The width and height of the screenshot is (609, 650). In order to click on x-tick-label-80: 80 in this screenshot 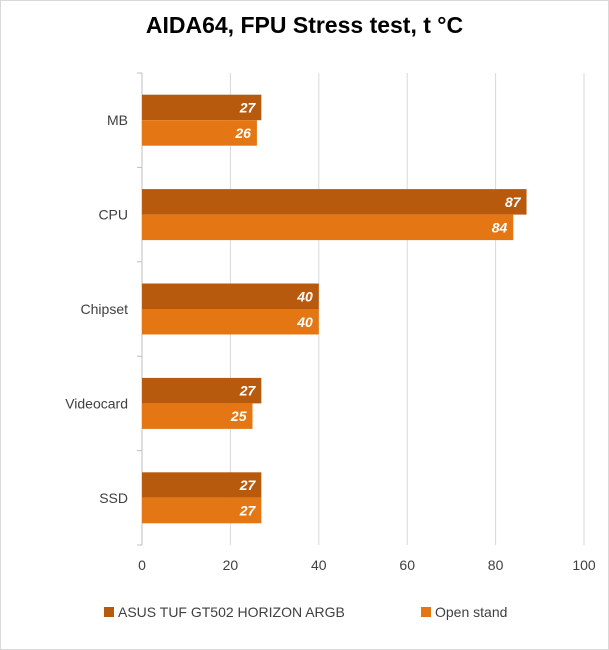, I will do `click(496, 565)`.